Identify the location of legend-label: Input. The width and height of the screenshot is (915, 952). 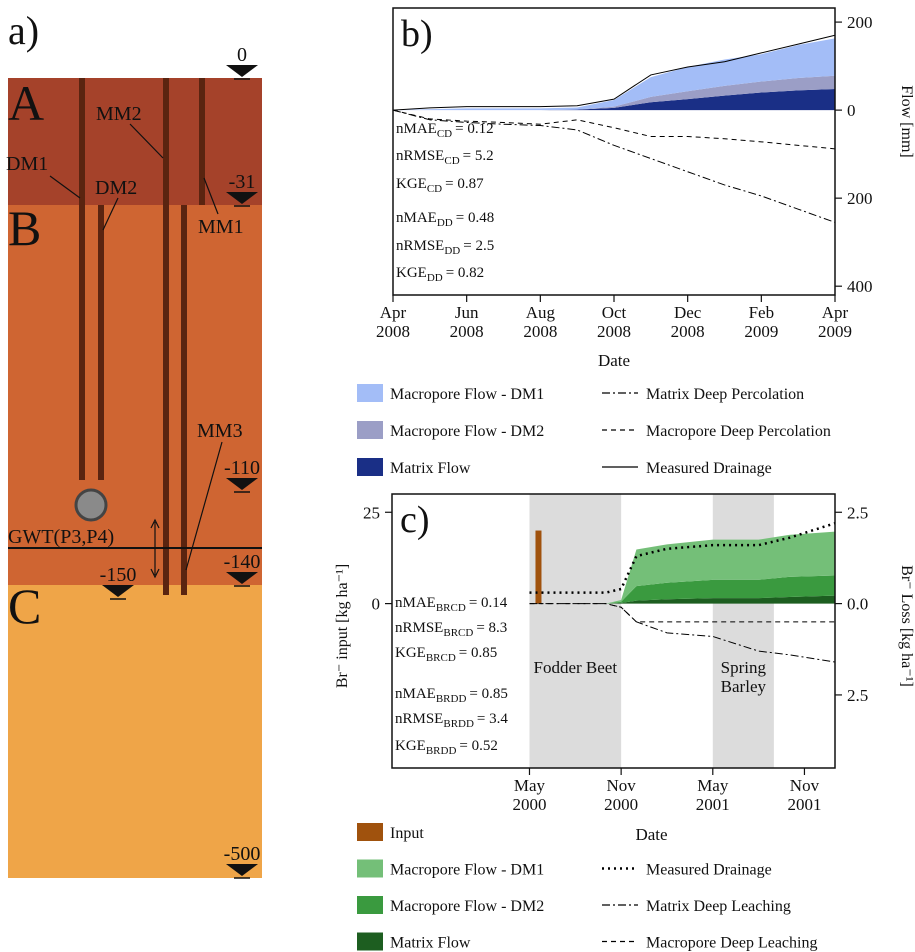
(407, 833).